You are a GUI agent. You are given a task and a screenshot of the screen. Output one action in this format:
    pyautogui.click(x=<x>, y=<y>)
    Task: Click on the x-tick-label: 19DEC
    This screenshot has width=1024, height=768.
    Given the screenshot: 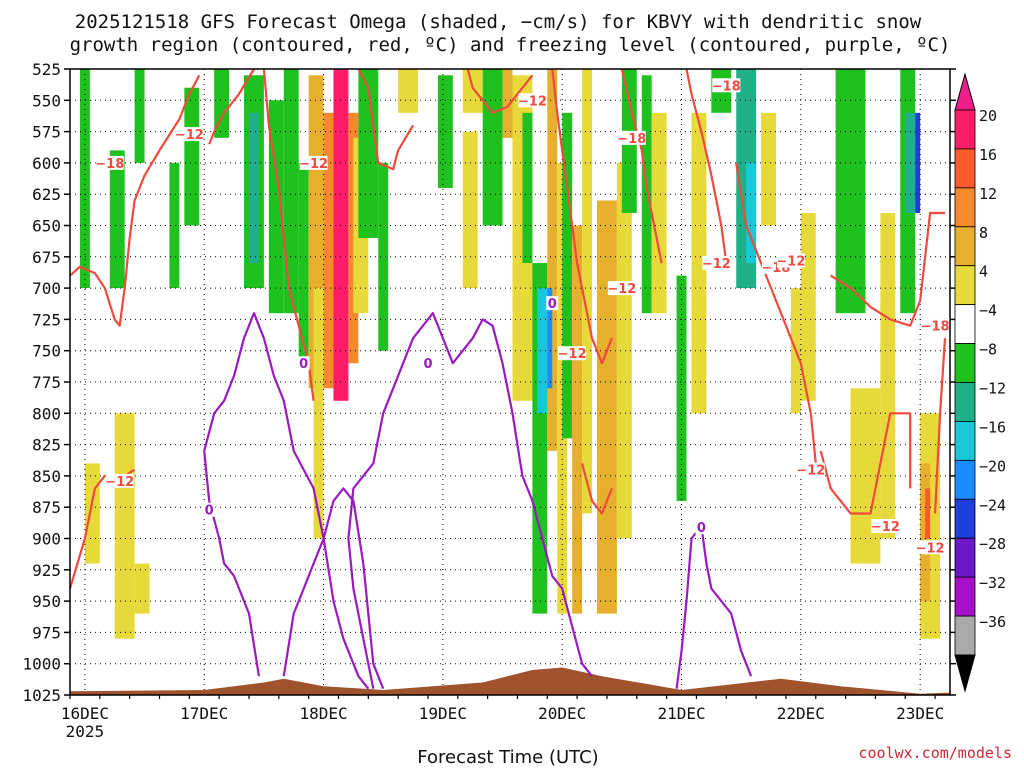 What is the action you would take?
    pyautogui.click(x=443, y=713)
    